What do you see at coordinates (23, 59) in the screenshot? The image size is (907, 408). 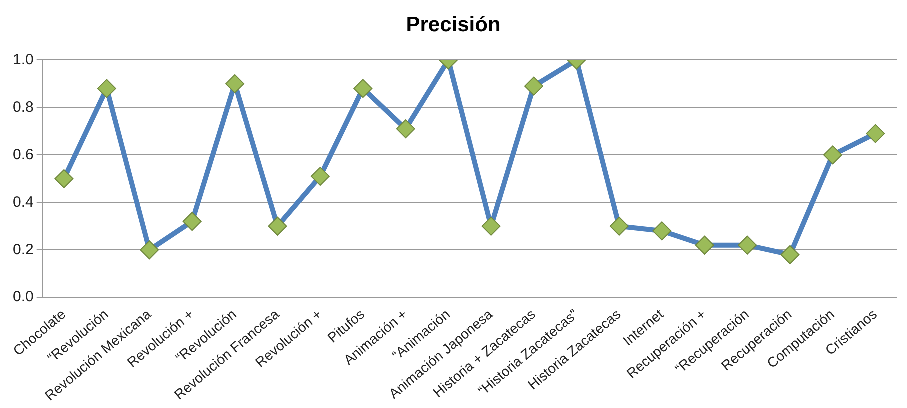 I see `y-tick-label: 1.0` at bounding box center [23, 59].